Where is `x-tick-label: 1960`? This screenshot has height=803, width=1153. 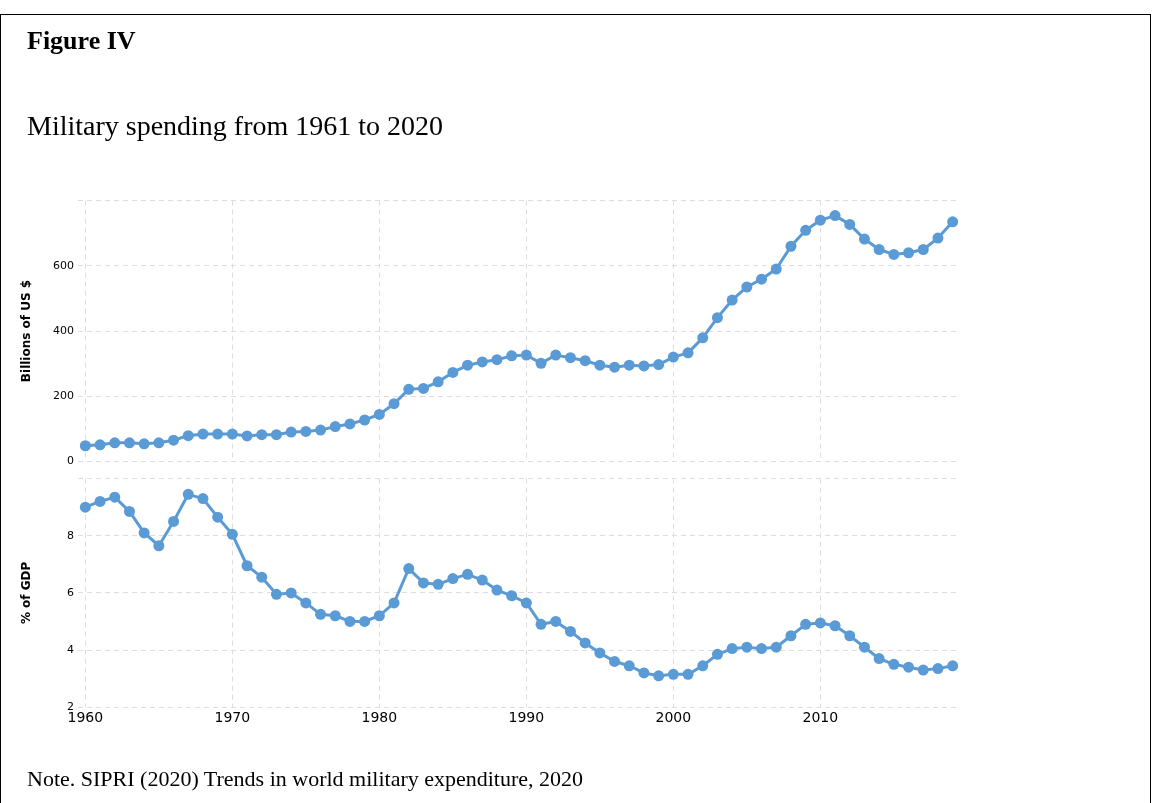
x-tick-label: 1960 is located at coordinates (85, 717).